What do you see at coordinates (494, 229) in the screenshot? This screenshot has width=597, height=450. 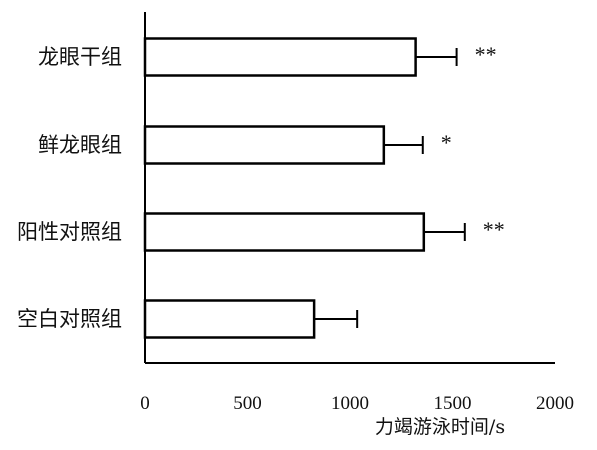 I see `significance-label-1: **` at bounding box center [494, 229].